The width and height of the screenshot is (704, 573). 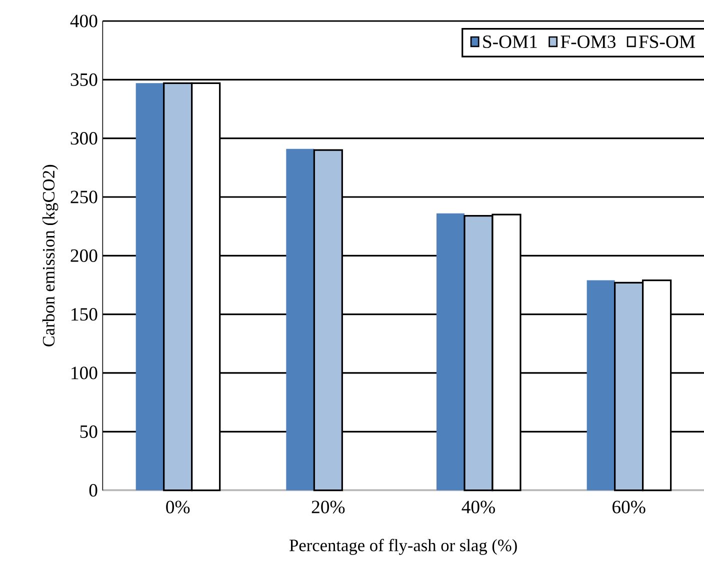 What do you see at coordinates (328, 507) in the screenshot?
I see `x-tick-label: 20%` at bounding box center [328, 507].